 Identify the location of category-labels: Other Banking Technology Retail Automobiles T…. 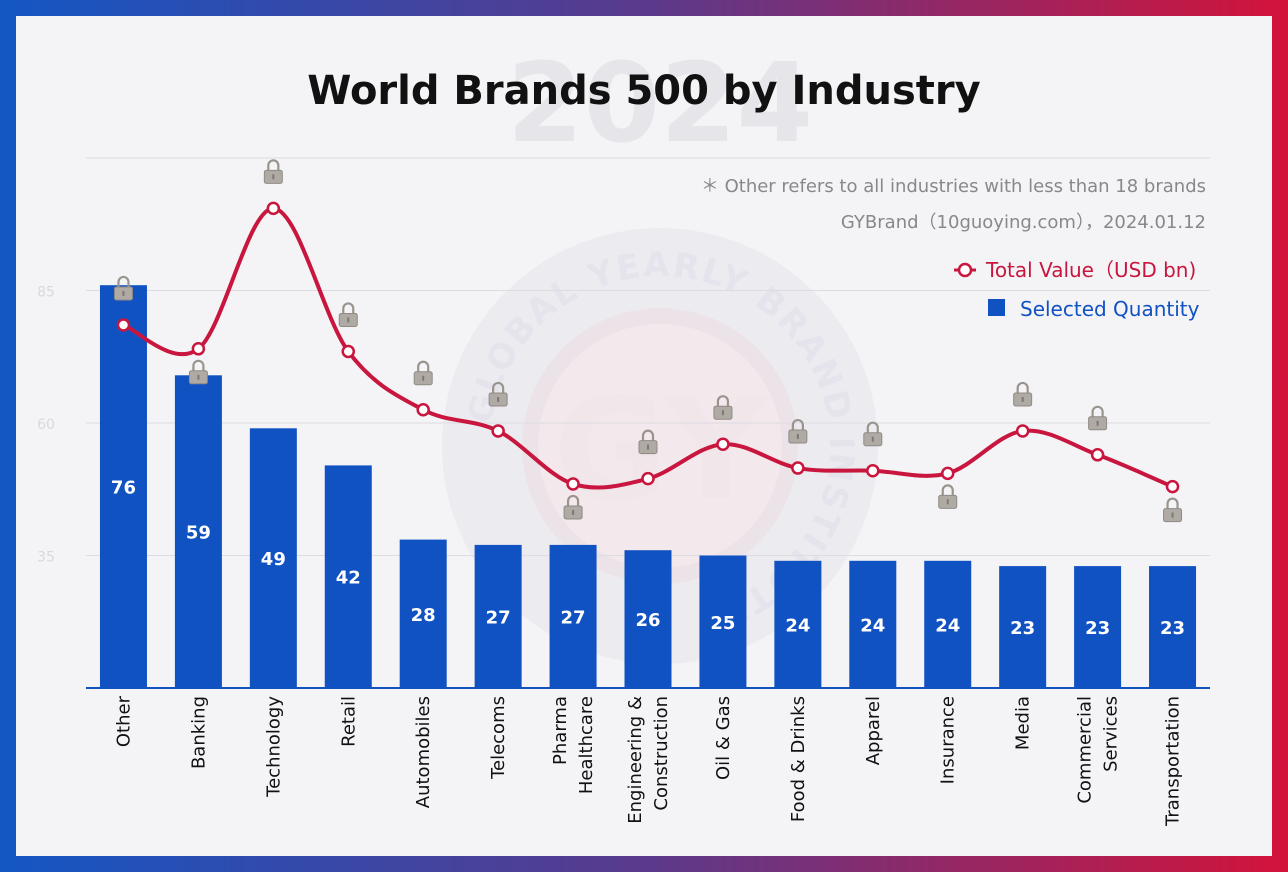
(648, 761).